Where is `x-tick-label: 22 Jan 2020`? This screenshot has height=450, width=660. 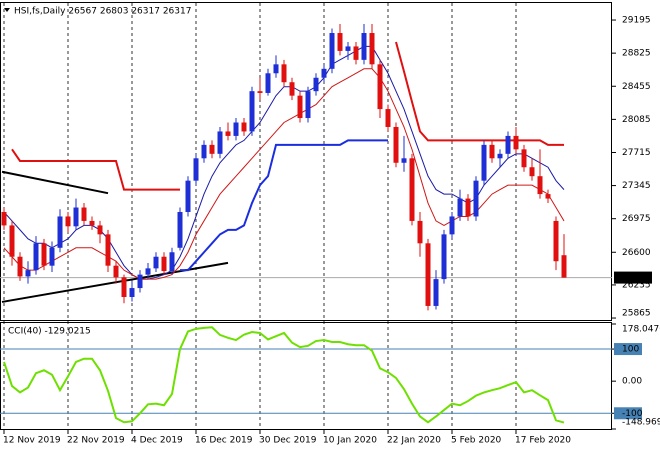 x-tick-label: 22 Jan 2020 is located at coordinates (414, 441).